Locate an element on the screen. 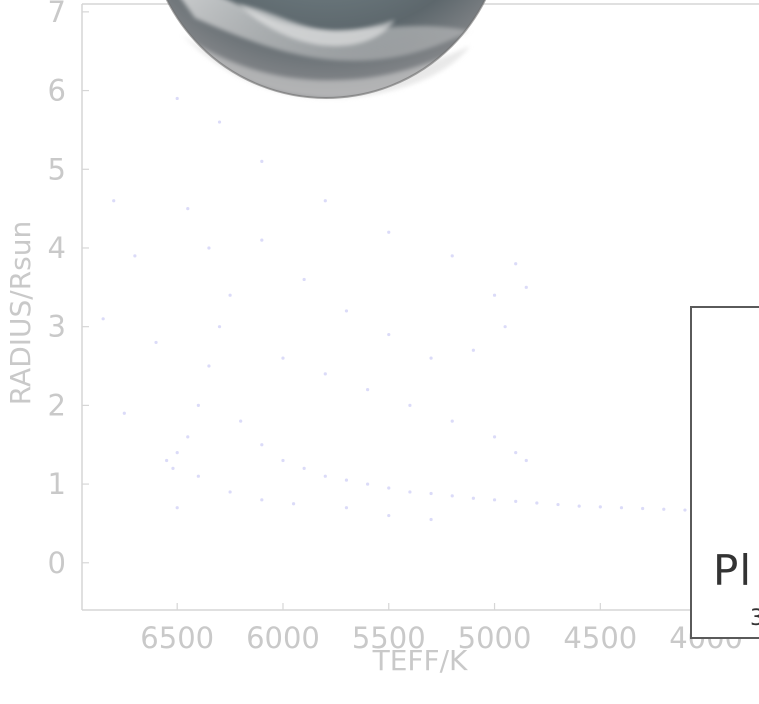 Image resolution: width=759 pixels, height=704 pixels. y-tick-label-6: 6 is located at coordinates (57, 91).